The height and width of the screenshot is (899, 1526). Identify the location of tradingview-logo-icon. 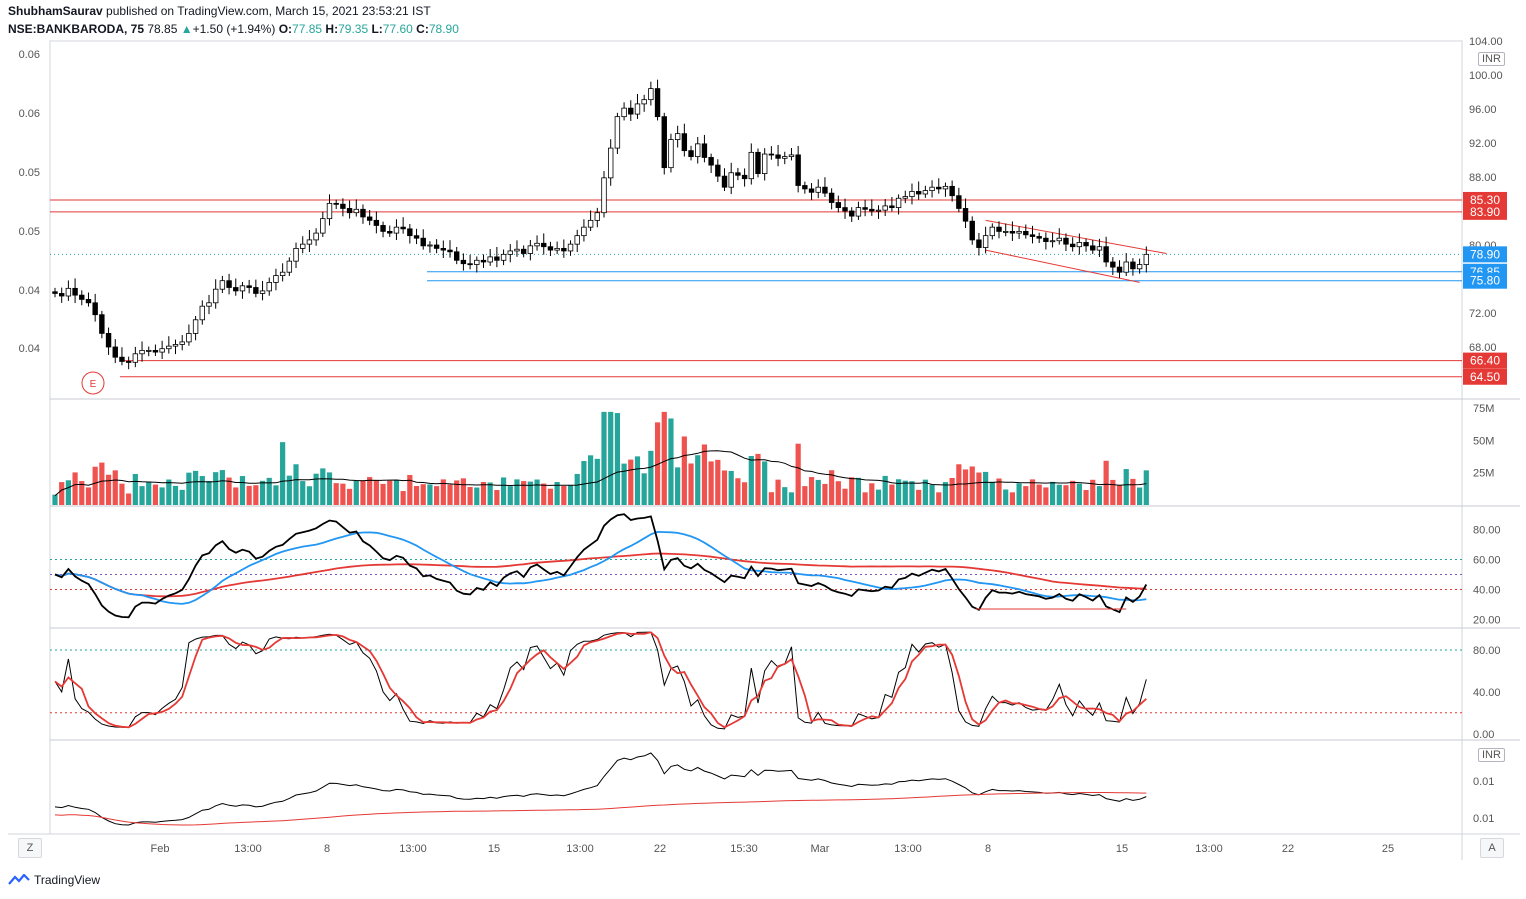
(19, 879).